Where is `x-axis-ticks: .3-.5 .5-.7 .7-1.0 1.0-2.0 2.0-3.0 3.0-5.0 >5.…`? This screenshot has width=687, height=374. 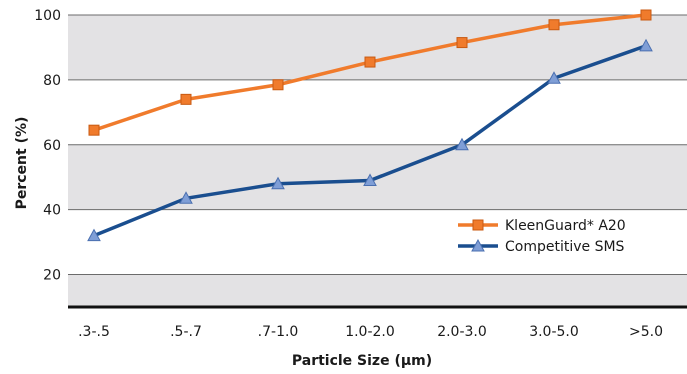 x-axis-ticks: .3-.5 .5-.7 .7-1.0 1.0-2.0 2.0-3.0 3.0-5.0 >5.… is located at coordinates (370, 332).